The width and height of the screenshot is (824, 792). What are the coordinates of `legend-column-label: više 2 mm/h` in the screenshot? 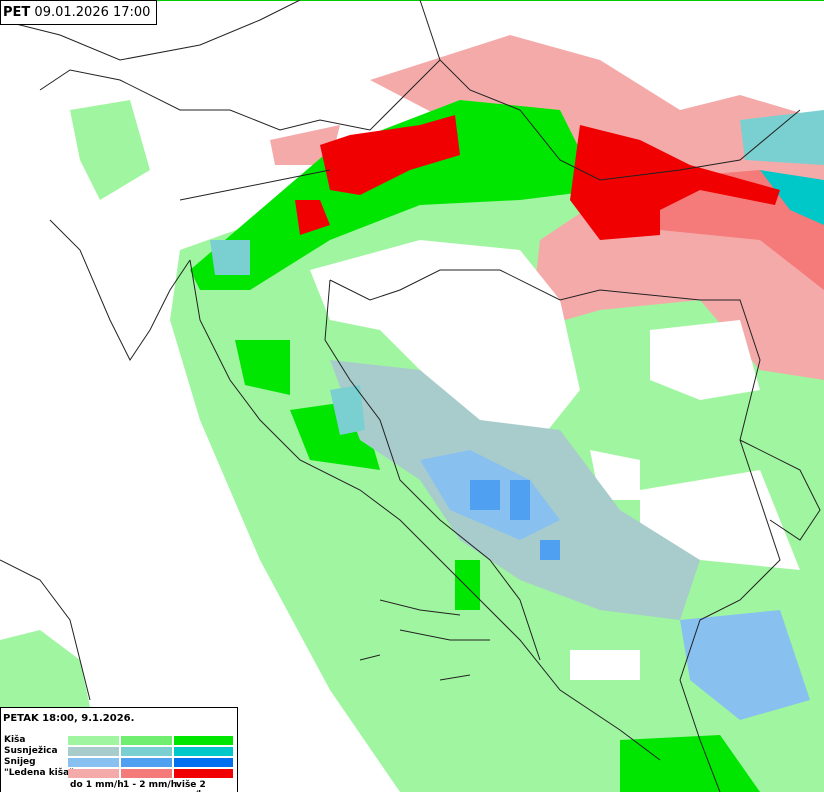 It's located at (191, 786).